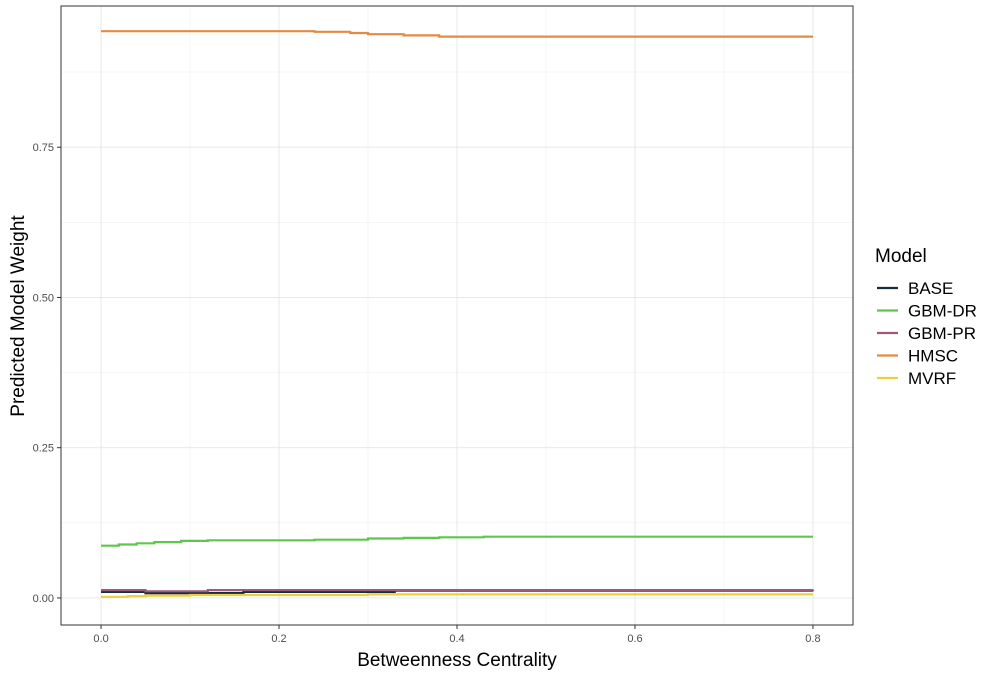  I want to click on x-tick-label: 0.2, so click(278, 639).